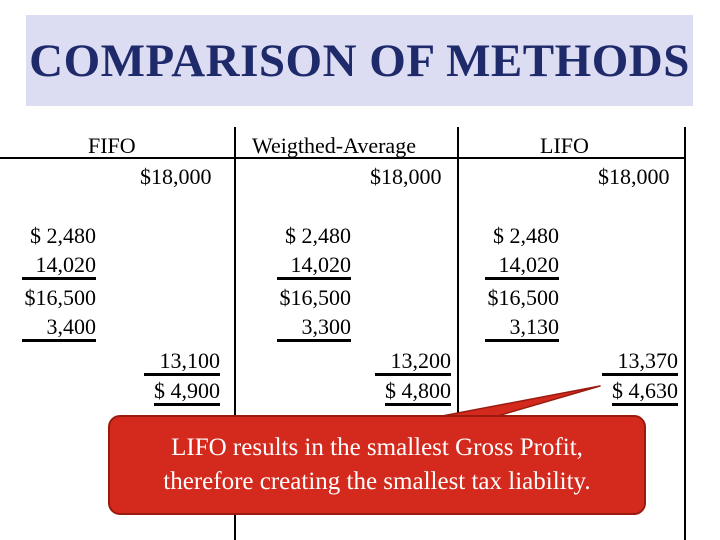 The image size is (720, 540). I want to click on weighted-average-heading: Weigthed-Average, so click(334, 145).